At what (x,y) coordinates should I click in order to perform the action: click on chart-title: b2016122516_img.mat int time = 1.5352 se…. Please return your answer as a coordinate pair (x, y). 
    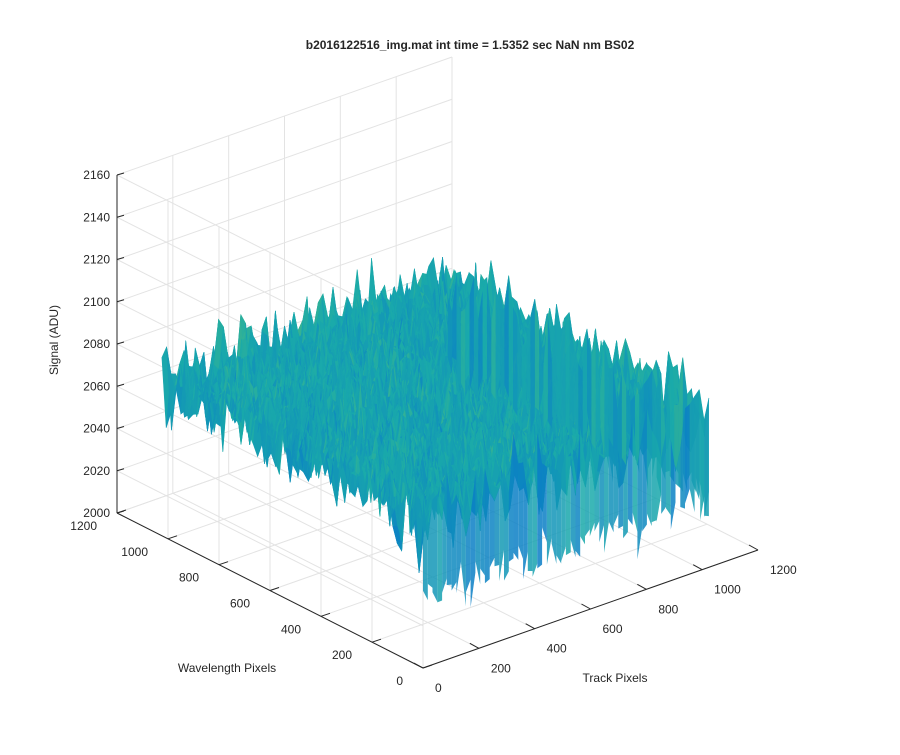
    Looking at the image, I should click on (470, 45).